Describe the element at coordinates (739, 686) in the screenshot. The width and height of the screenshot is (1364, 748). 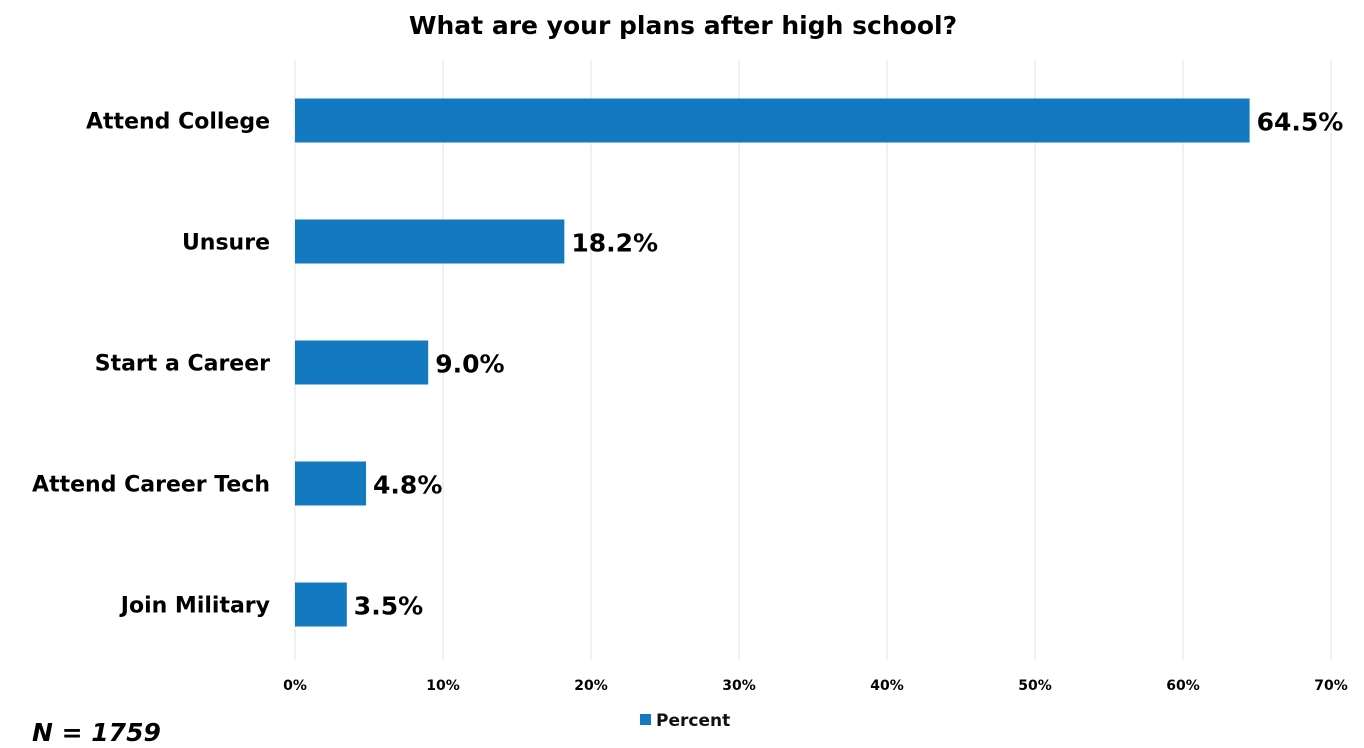
I see `x-tick-label: 30%` at that location.